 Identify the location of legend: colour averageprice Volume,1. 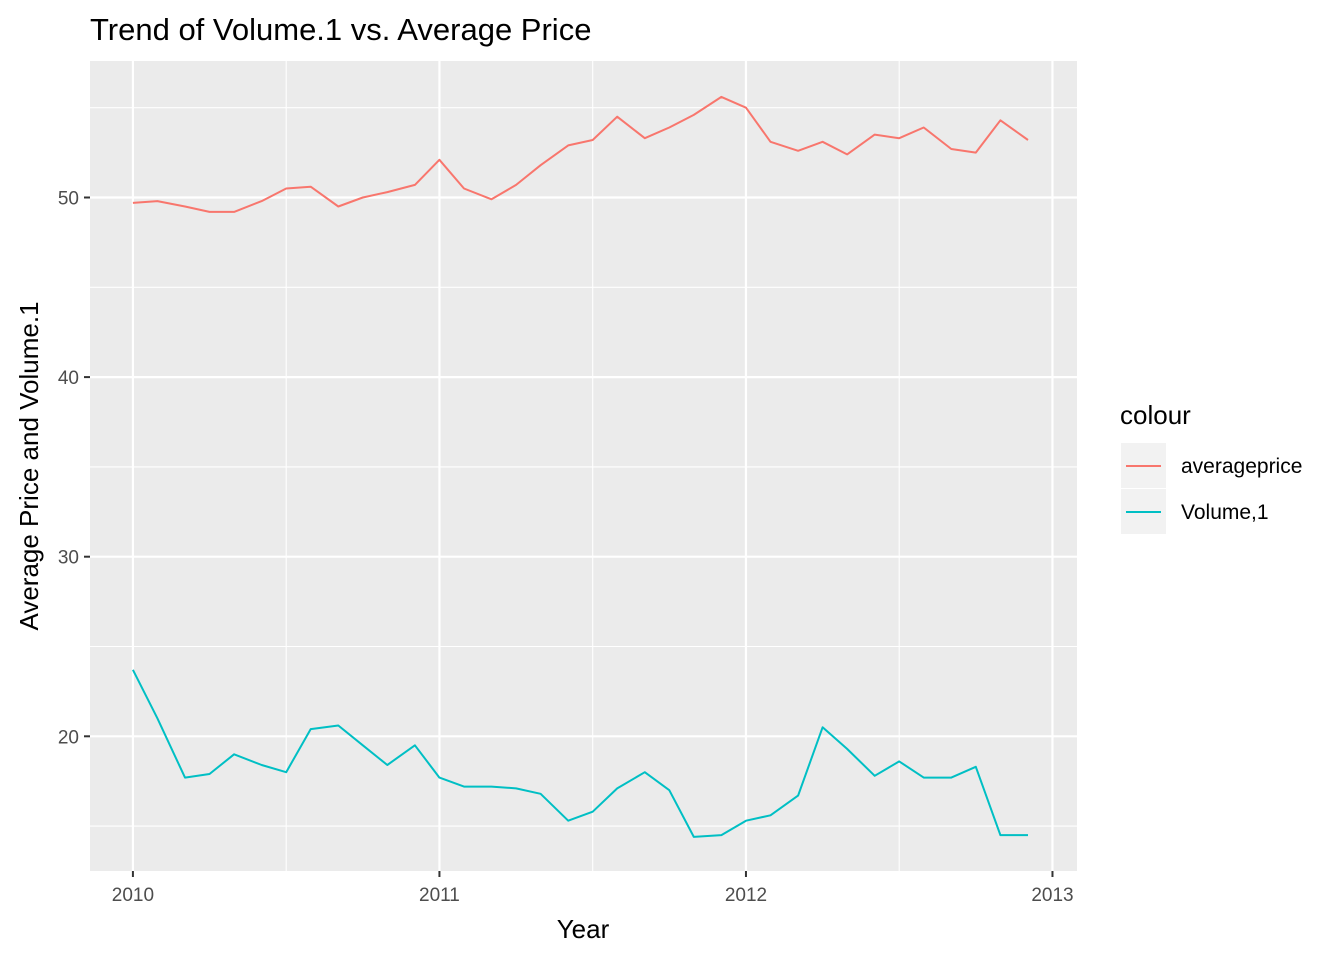
(1211, 467).